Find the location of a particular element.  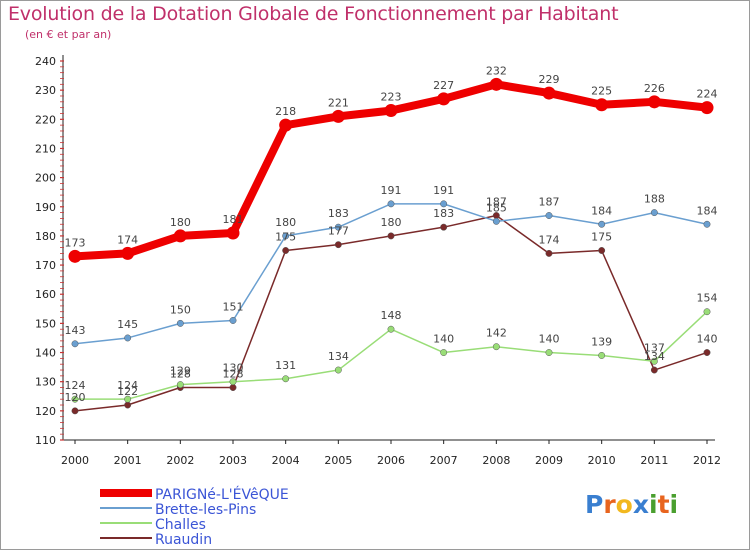

x-tick-label: 2001 is located at coordinates (128, 460).